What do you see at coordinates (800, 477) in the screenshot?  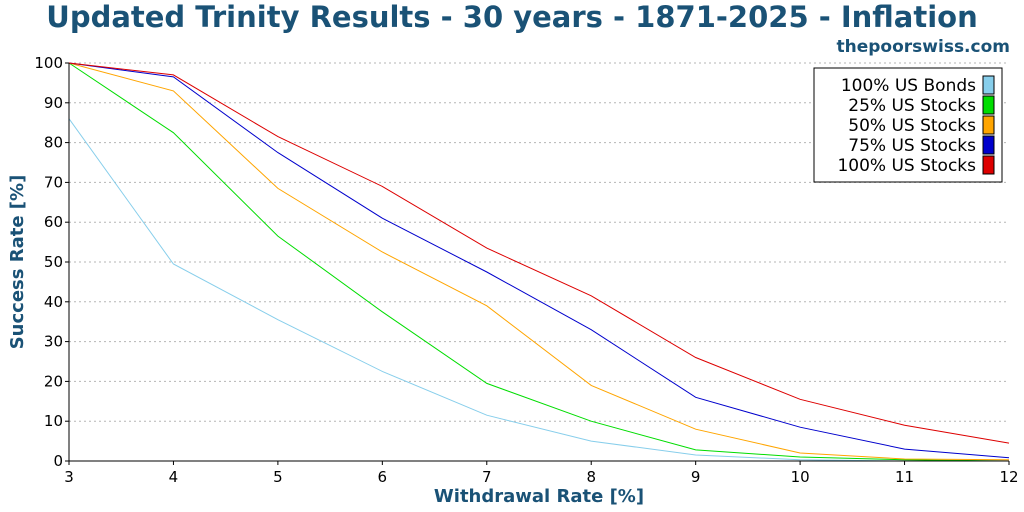 I see `x-tick-label: 10` at bounding box center [800, 477].